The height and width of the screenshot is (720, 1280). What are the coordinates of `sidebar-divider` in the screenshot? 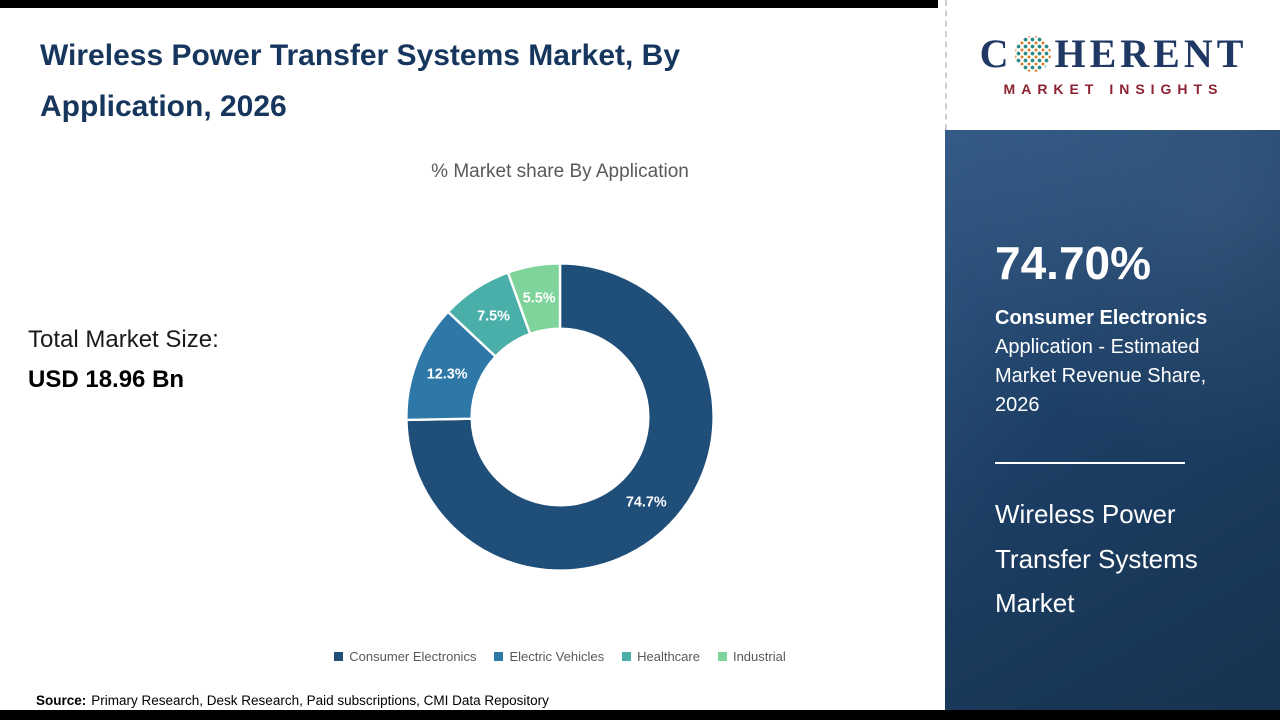 It's located at (1090, 463).